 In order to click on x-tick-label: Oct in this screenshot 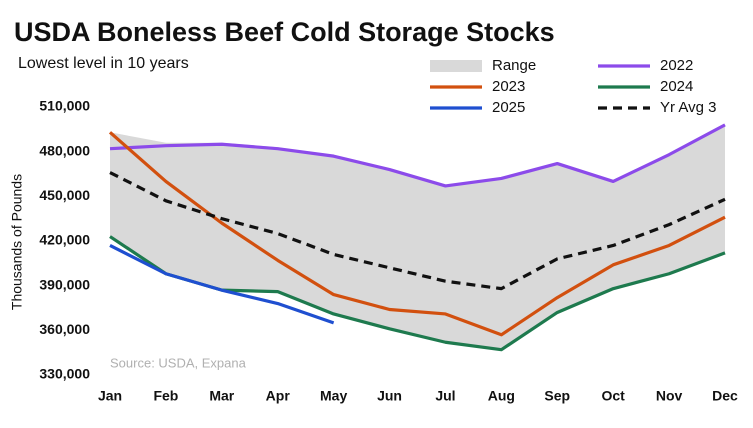, I will do `click(614, 396)`.